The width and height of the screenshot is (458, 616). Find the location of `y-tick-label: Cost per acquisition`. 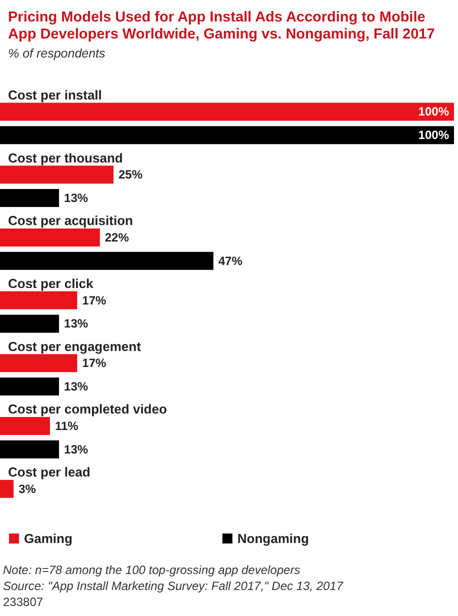

y-tick-label: Cost per acquisition is located at coordinates (71, 220).